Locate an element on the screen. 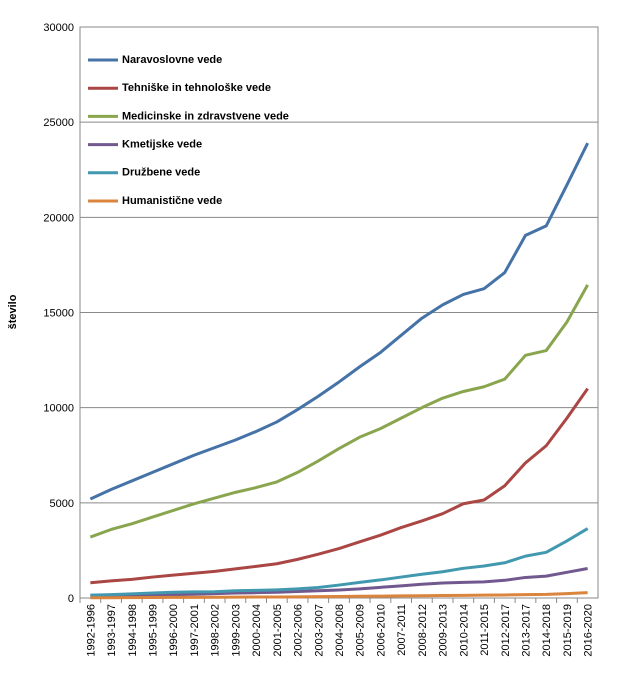  legend-label: Naravoslovne vede is located at coordinates (172, 60).